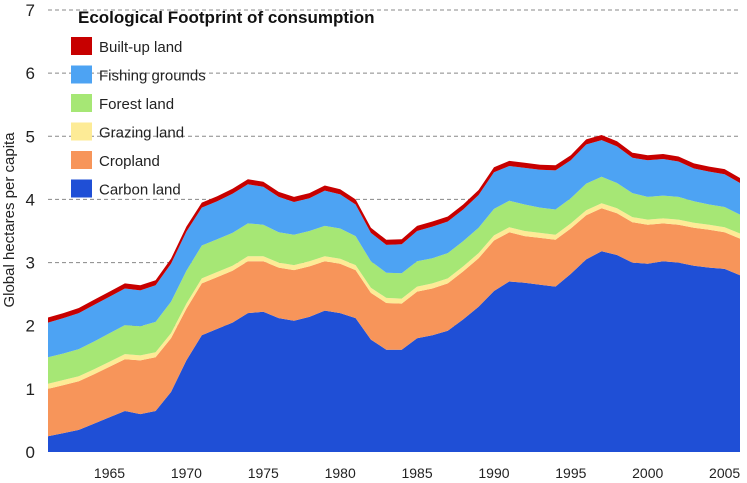 This screenshot has width=747, height=483. What do you see at coordinates (141, 133) in the screenshot?
I see `legend-label: Grazing land` at bounding box center [141, 133].